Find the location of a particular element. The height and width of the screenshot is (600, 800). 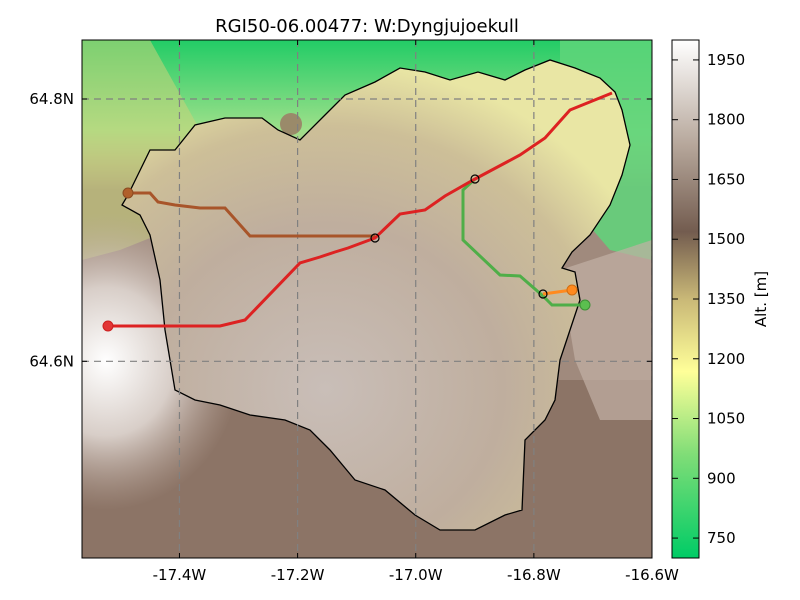

colorbar-tick-label: 1350 is located at coordinates (726, 299).